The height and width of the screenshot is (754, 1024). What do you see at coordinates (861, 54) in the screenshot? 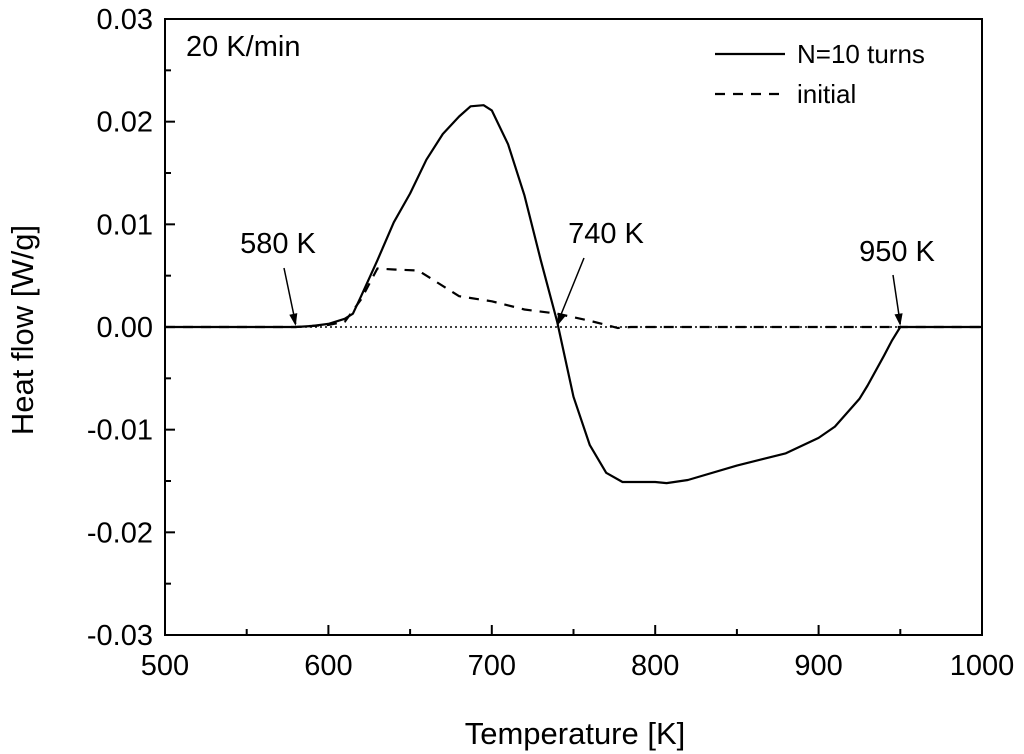
I see `legend-label-n10: N=10 turns` at bounding box center [861, 54].